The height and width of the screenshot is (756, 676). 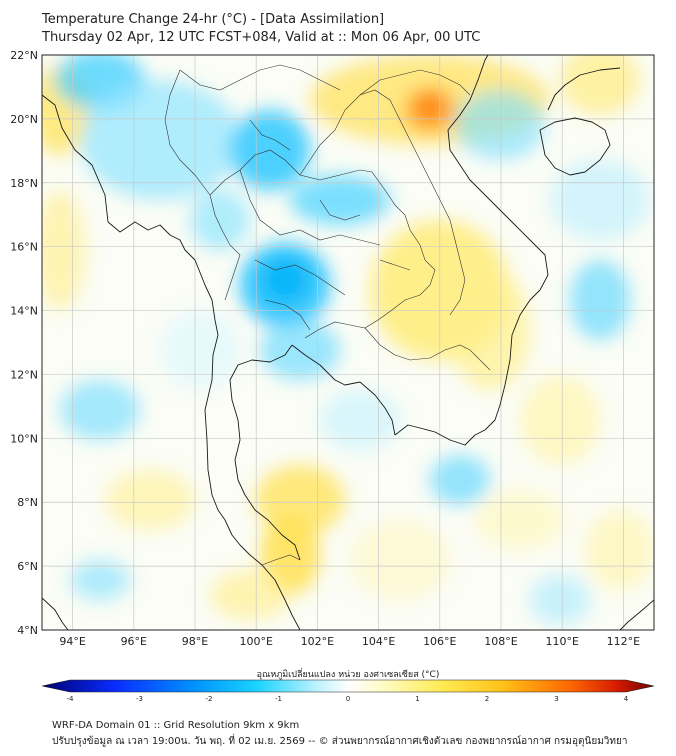 I want to click on lon-label: 108°E, so click(x=500, y=641).